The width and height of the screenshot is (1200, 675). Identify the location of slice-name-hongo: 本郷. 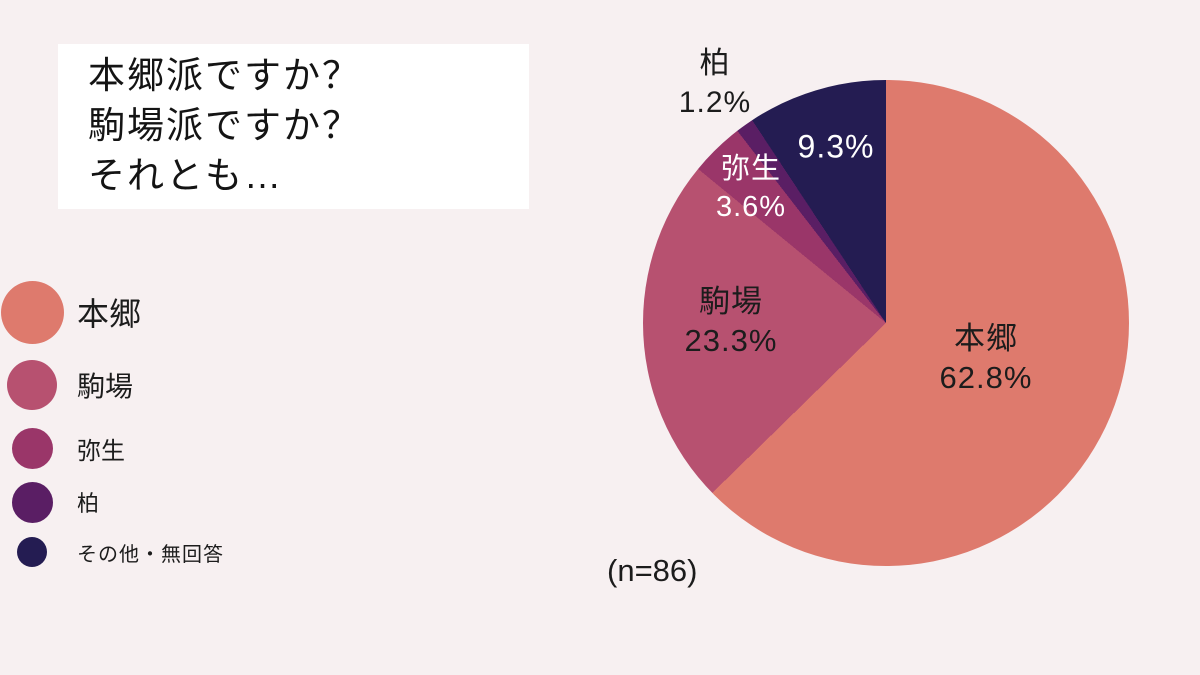
(986, 338).